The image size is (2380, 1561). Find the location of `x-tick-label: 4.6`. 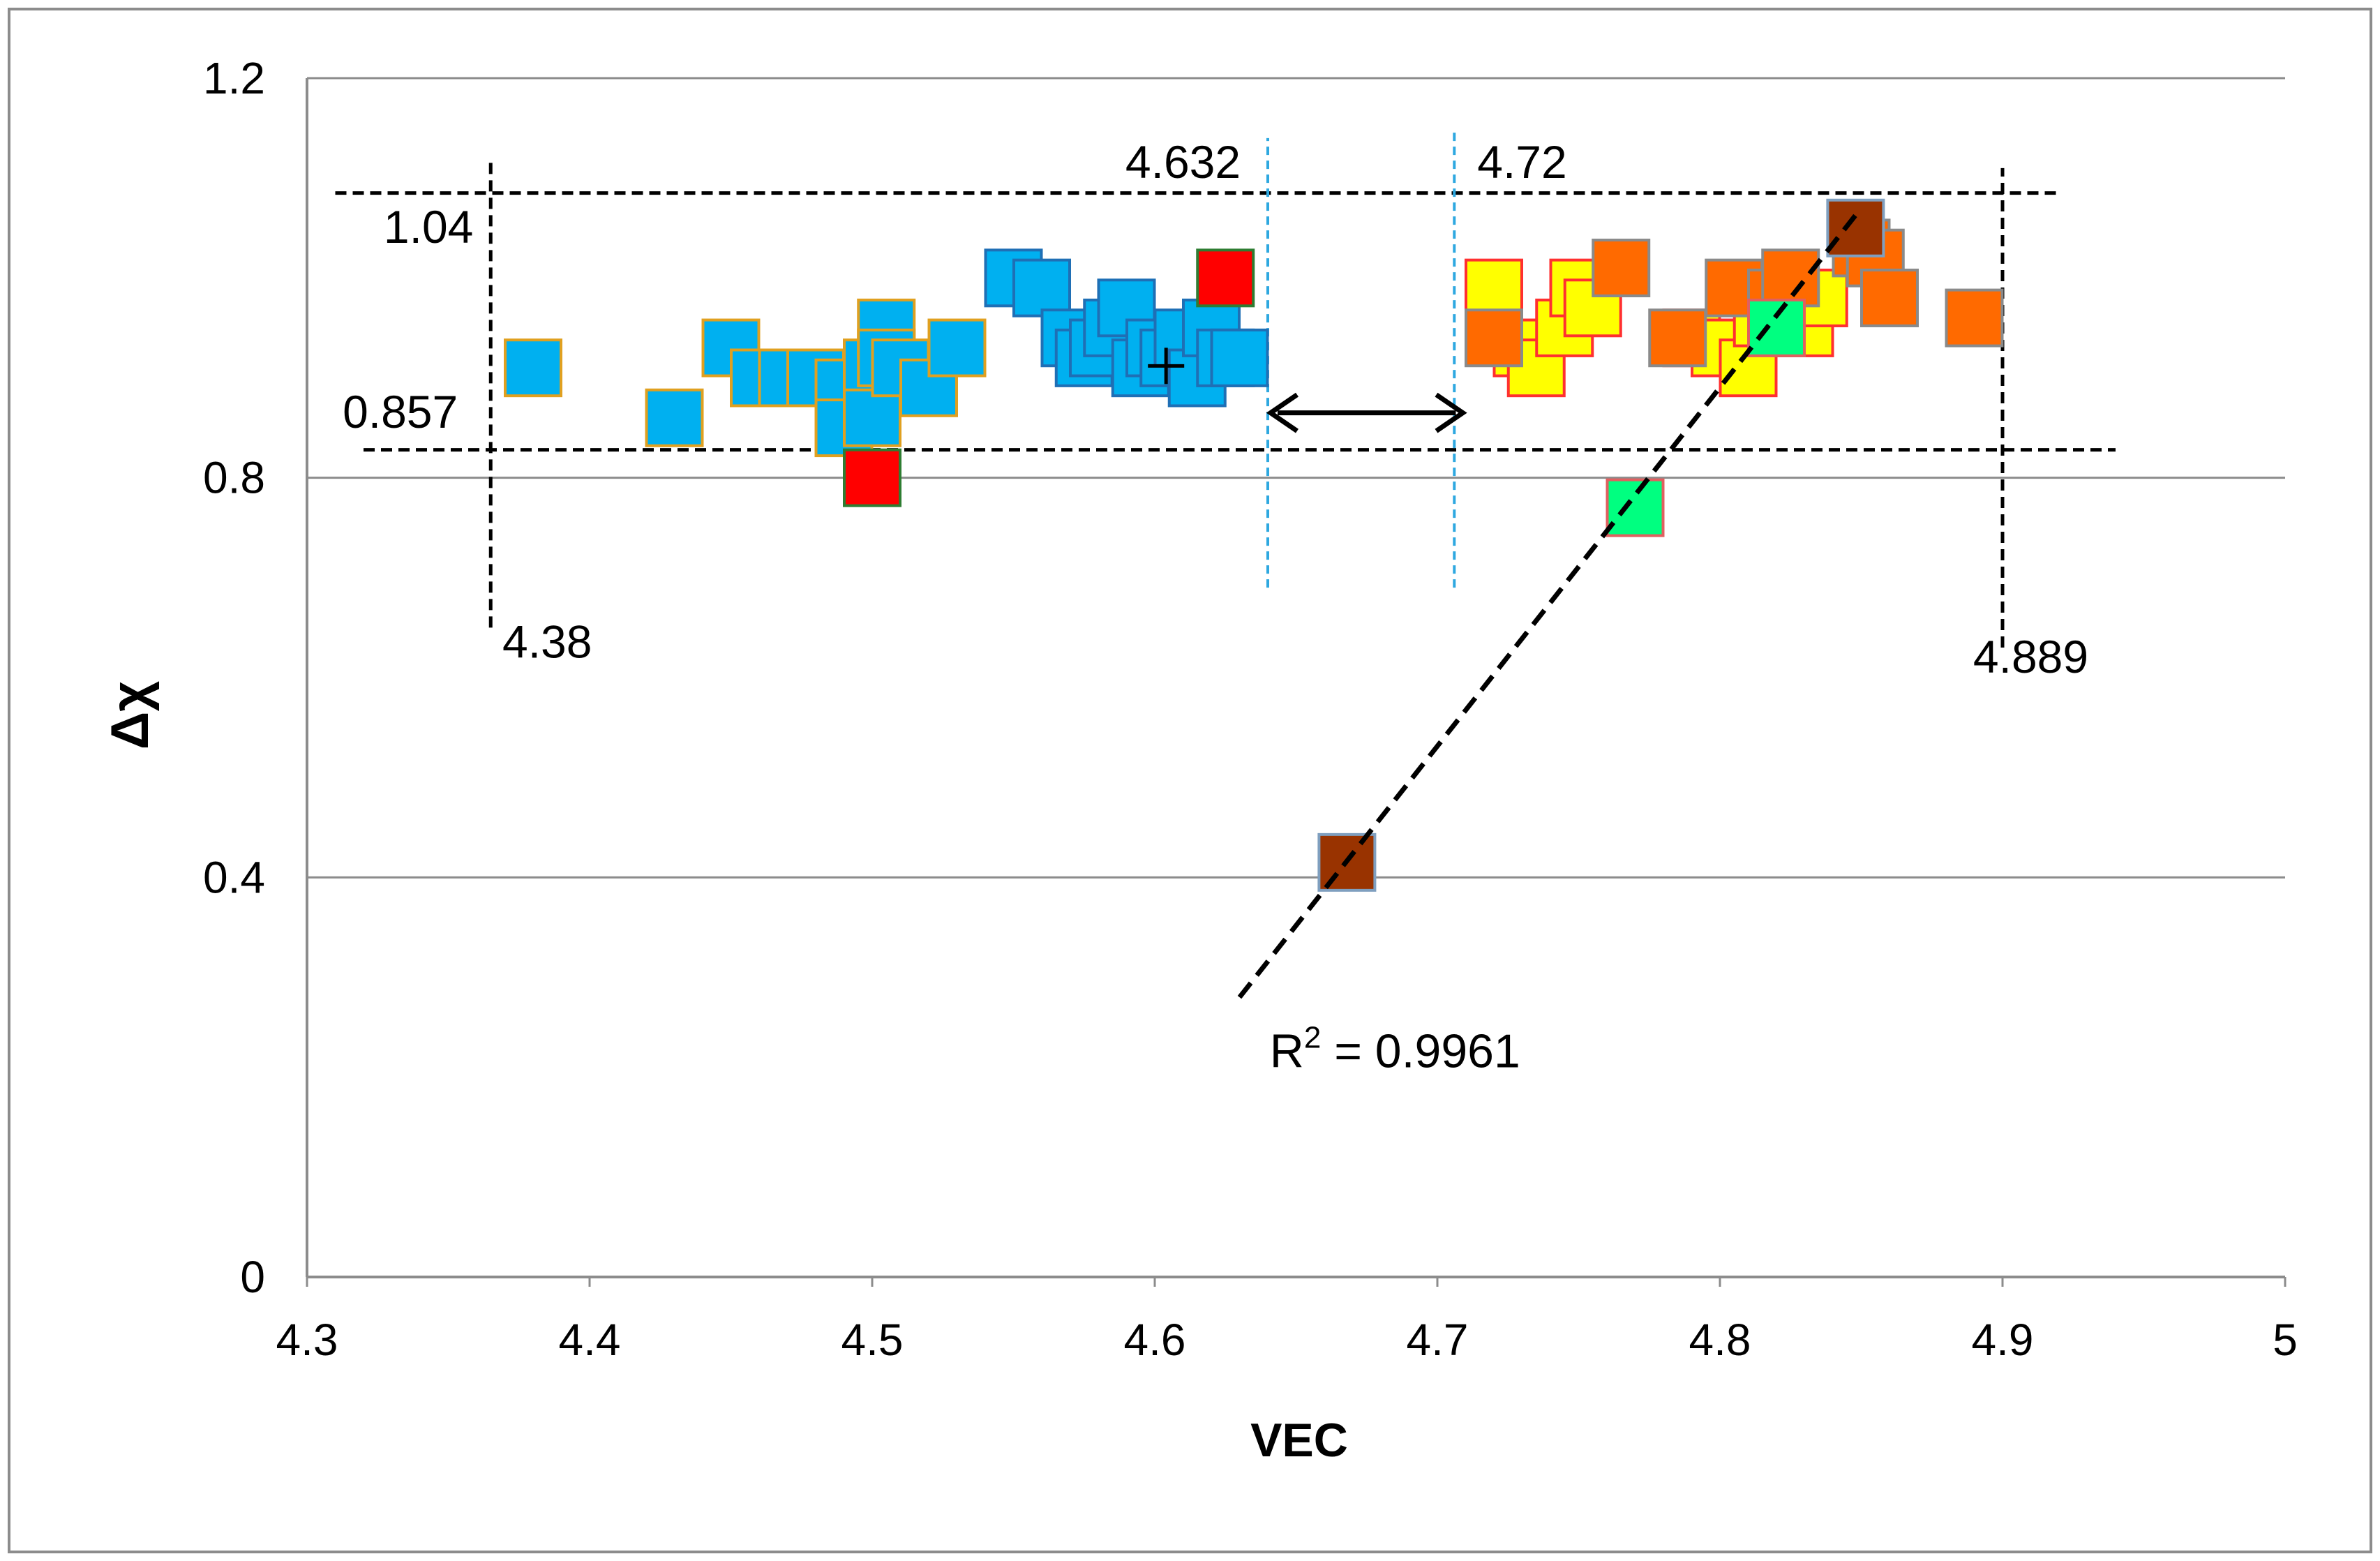

x-tick-label: 4.6 is located at coordinates (1155, 1340).